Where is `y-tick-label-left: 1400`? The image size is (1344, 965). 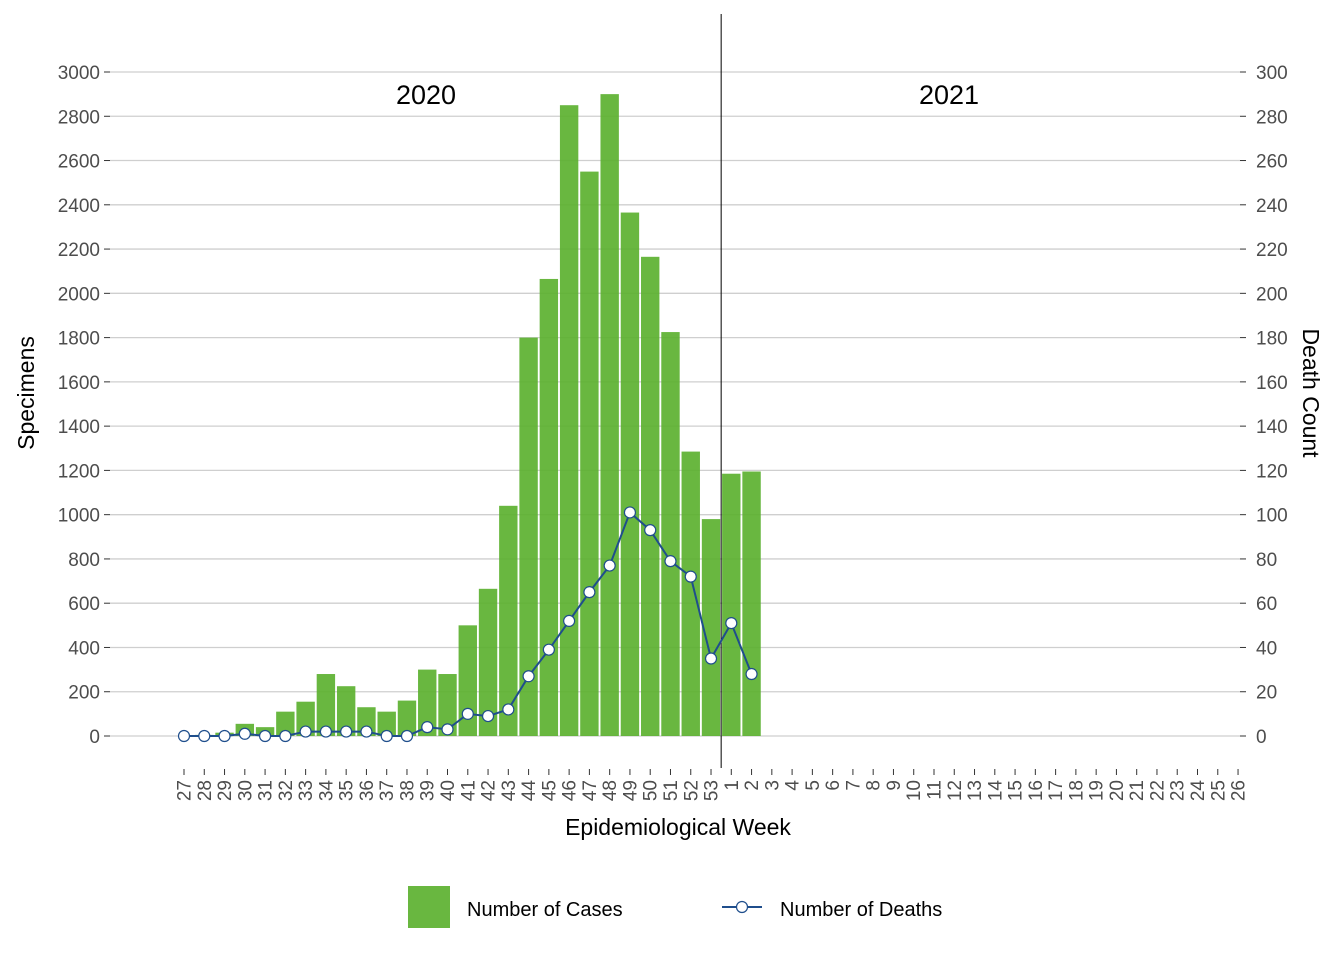 y-tick-label-left: 1400 is located at coordinates (79, 427).